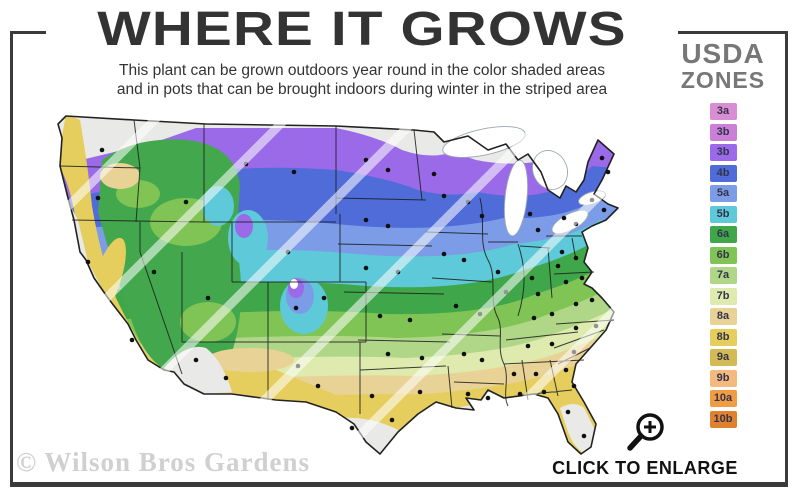  I want to click on zone-chip-7b: 7b, so click(723, 296).